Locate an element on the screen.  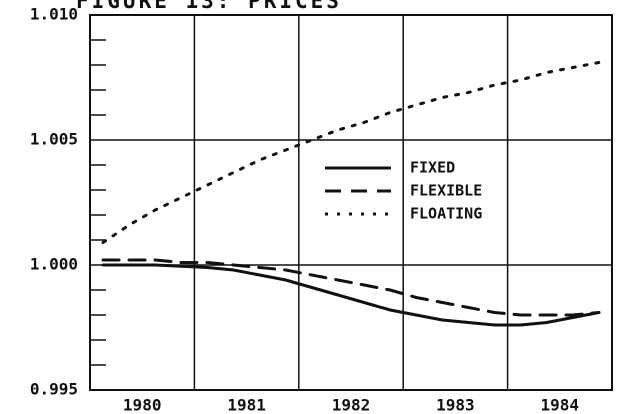
x-tick-label: 1982 is located at coordinates (351, 405).